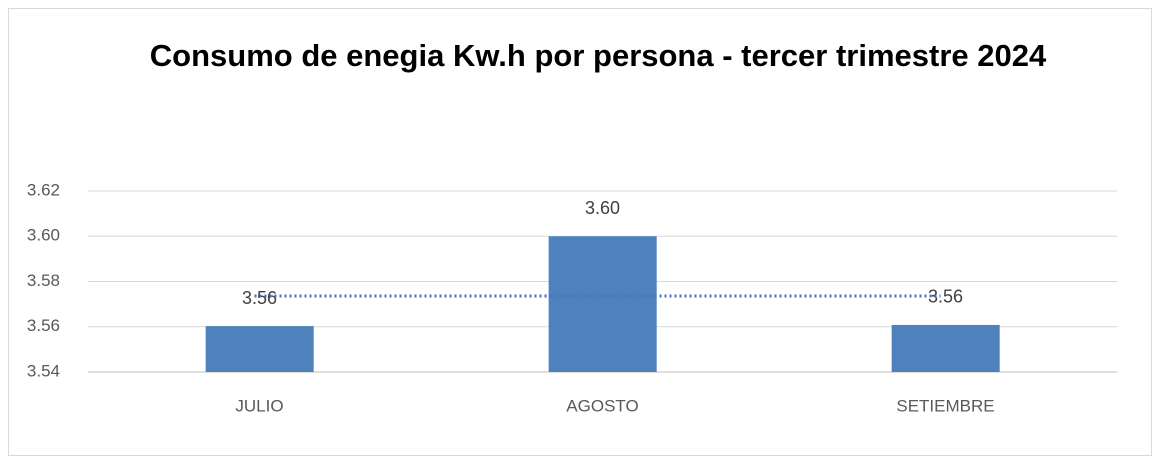 The height and width of the screenshot is (465, 1161). What do you see at coordinates (43, 325) in the screenshot?
I see `y-tick-label: 3.56` at bounding box center [43, 325].